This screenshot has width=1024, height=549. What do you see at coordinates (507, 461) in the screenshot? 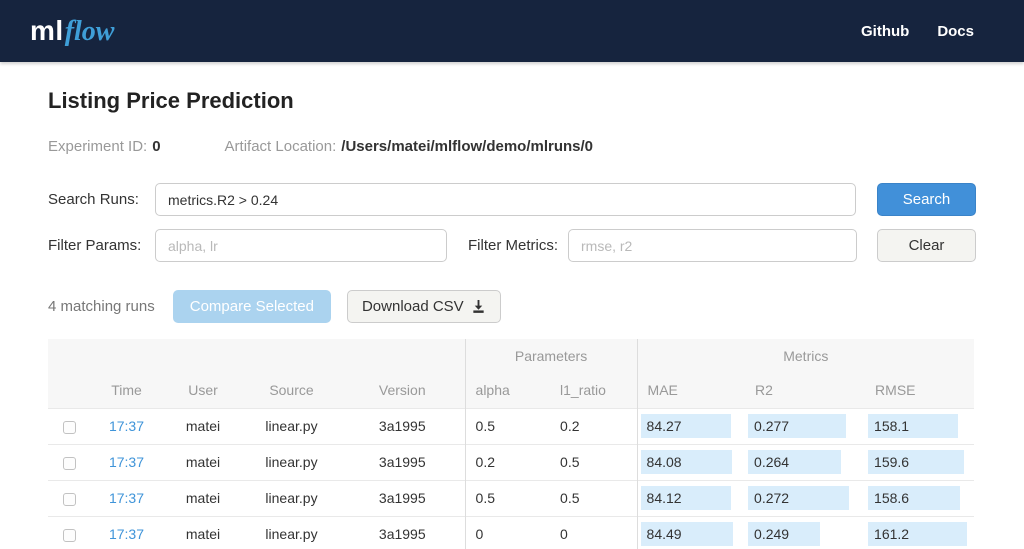
I see `run-param-alpha: 0.2` at bounding box center [507, 461].